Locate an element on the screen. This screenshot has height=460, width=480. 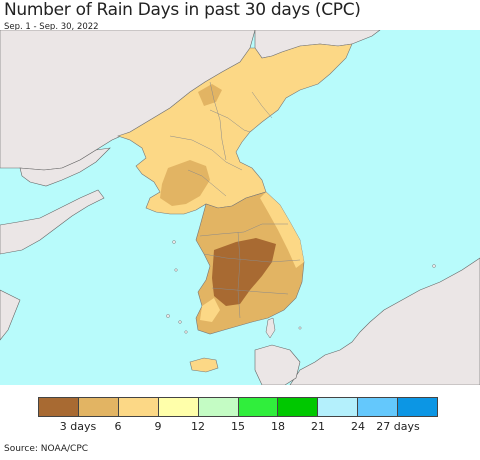
south-korea-9-12-day-zone is located at coordinates (282, 230).